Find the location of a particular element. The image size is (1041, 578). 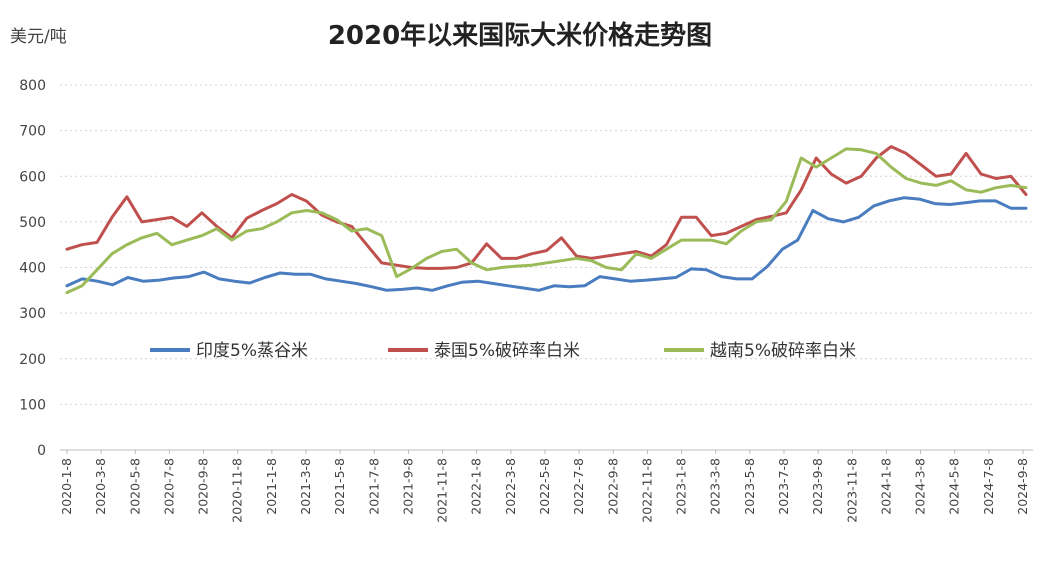

legend: 印度5%蒸谷米 泰国5%破碎率白米 越南5%破碎率白米 is located at coordinates (503, 351).